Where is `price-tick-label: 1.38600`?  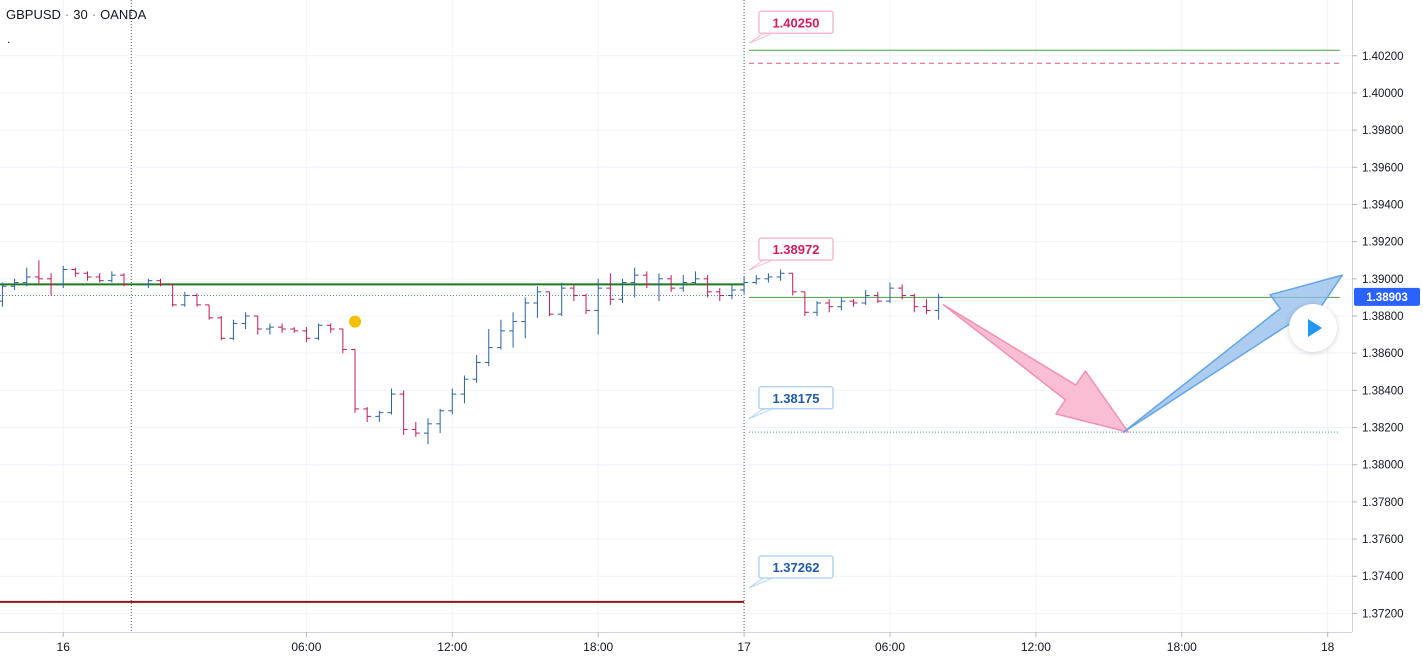 price-tick-label: 1.38600 is located at coordinates (1383, 354).